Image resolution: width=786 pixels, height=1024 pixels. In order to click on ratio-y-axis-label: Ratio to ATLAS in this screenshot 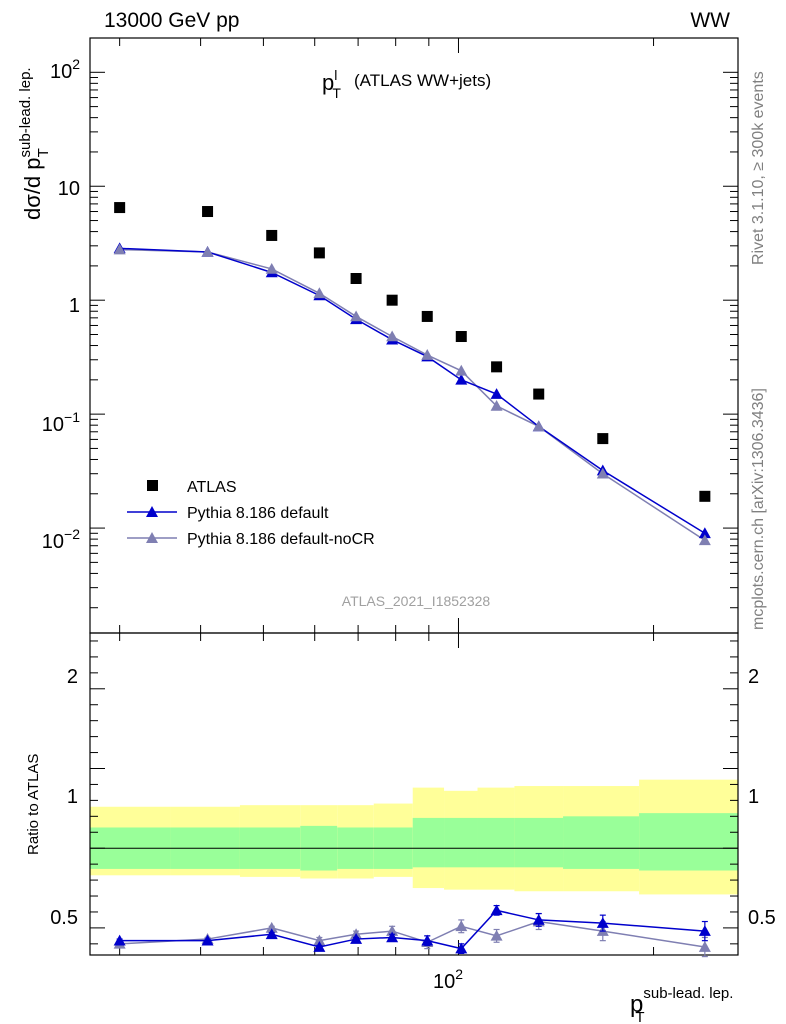, I will do `click(33, 804)`.